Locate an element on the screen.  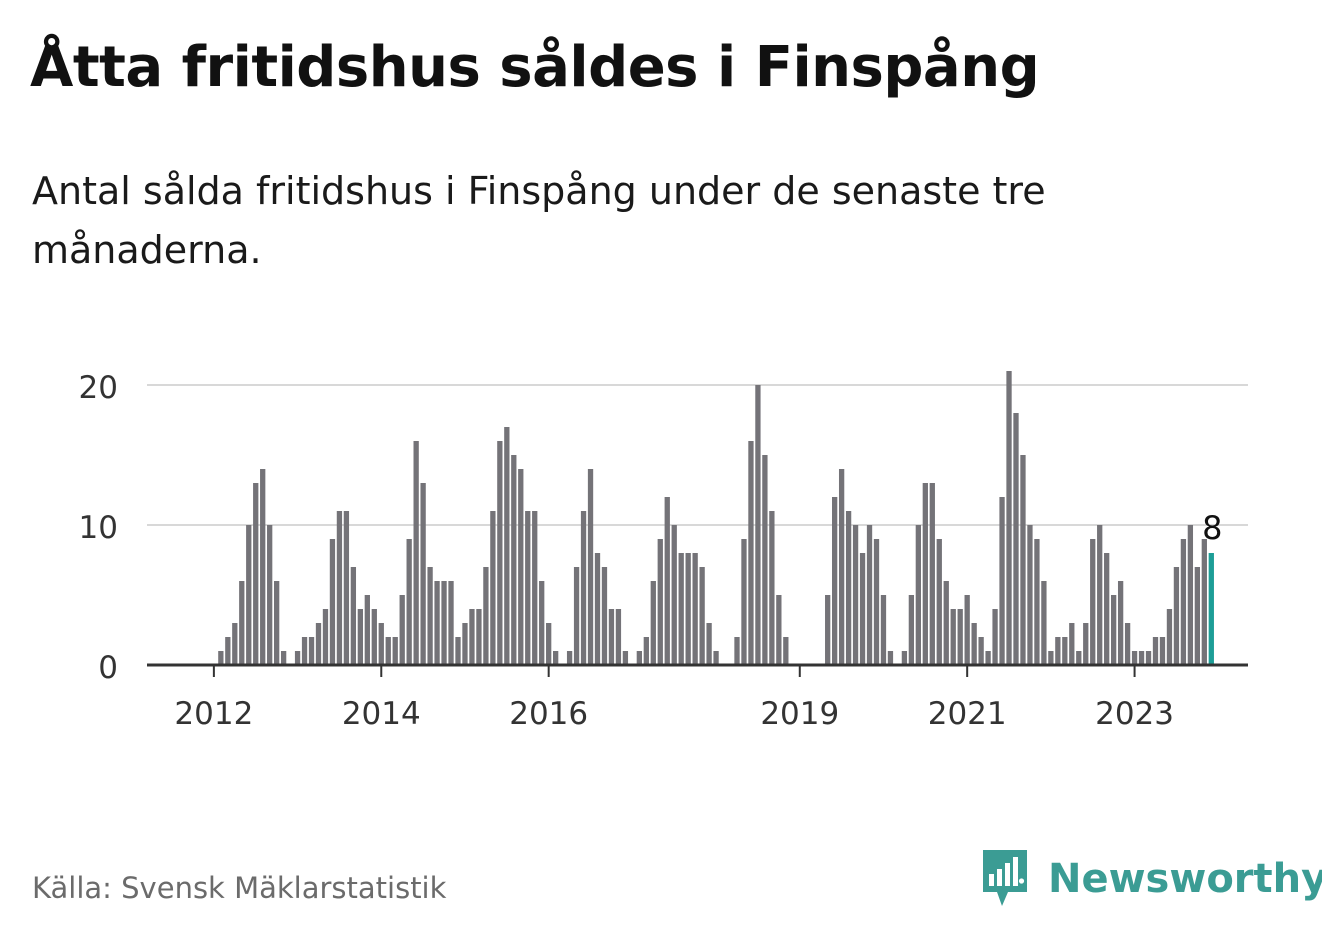
x-tick-label: 2012 is located at coordinates (213, 714).